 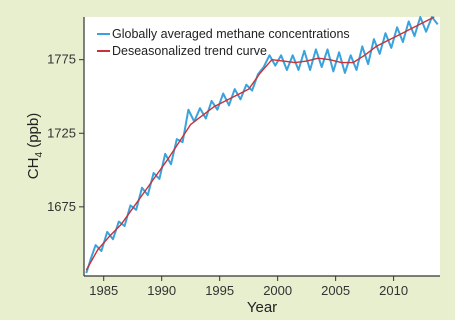 I want to click on y-axis-title: CH4 (ppb), so click(x=35, y=146).